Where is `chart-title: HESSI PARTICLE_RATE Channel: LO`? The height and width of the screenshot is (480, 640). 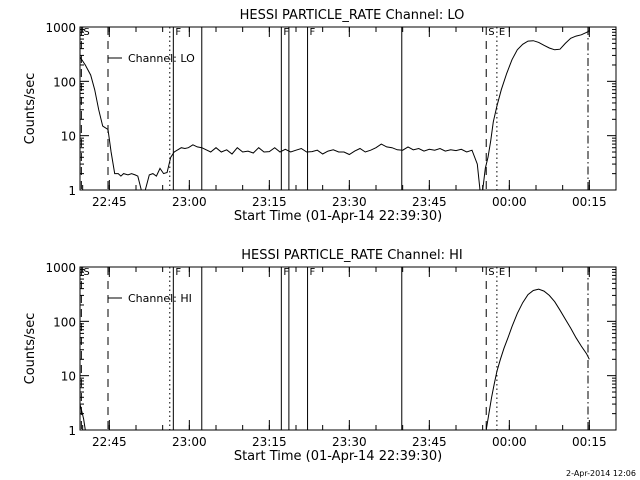
chart-title: HESSI PARTICLE_RATE Channel: LO is located at coordinates (352, 15).